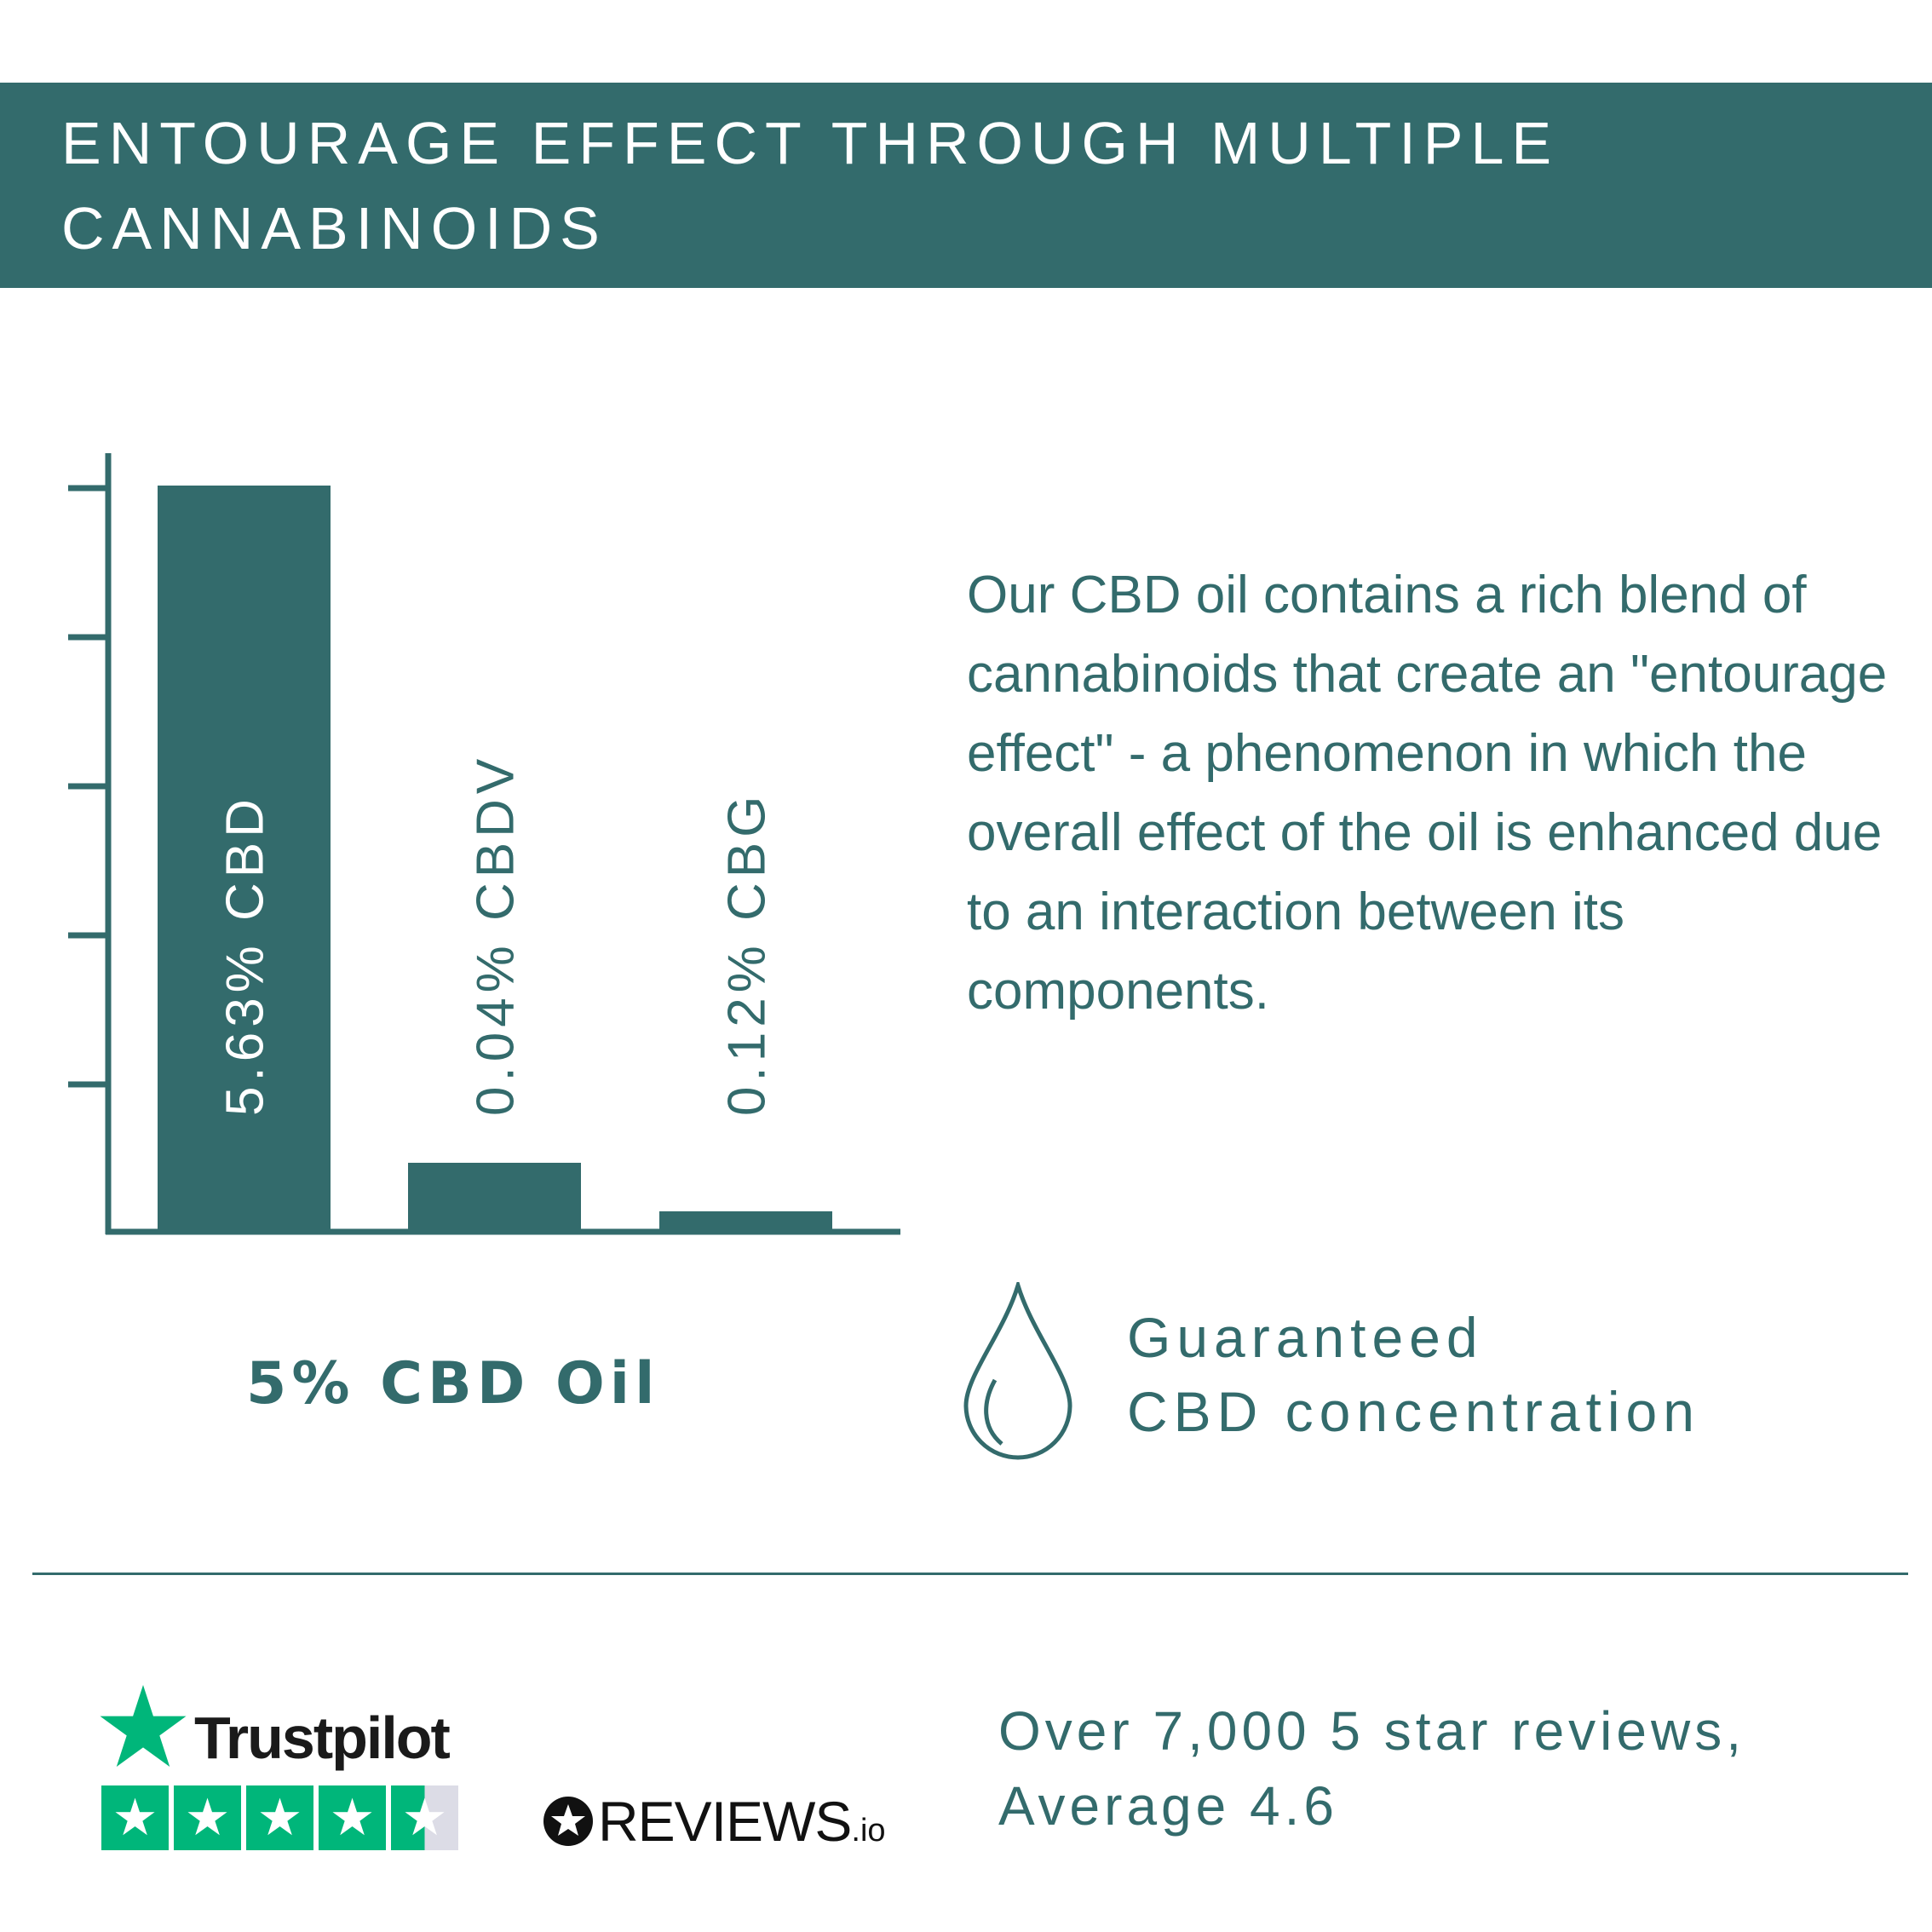 The width and height of the screenshot is (1932, 1932). Describe the element at coordinates (143, 1726) in the screenshot. I see `trustpilot-star-icon` at that location.